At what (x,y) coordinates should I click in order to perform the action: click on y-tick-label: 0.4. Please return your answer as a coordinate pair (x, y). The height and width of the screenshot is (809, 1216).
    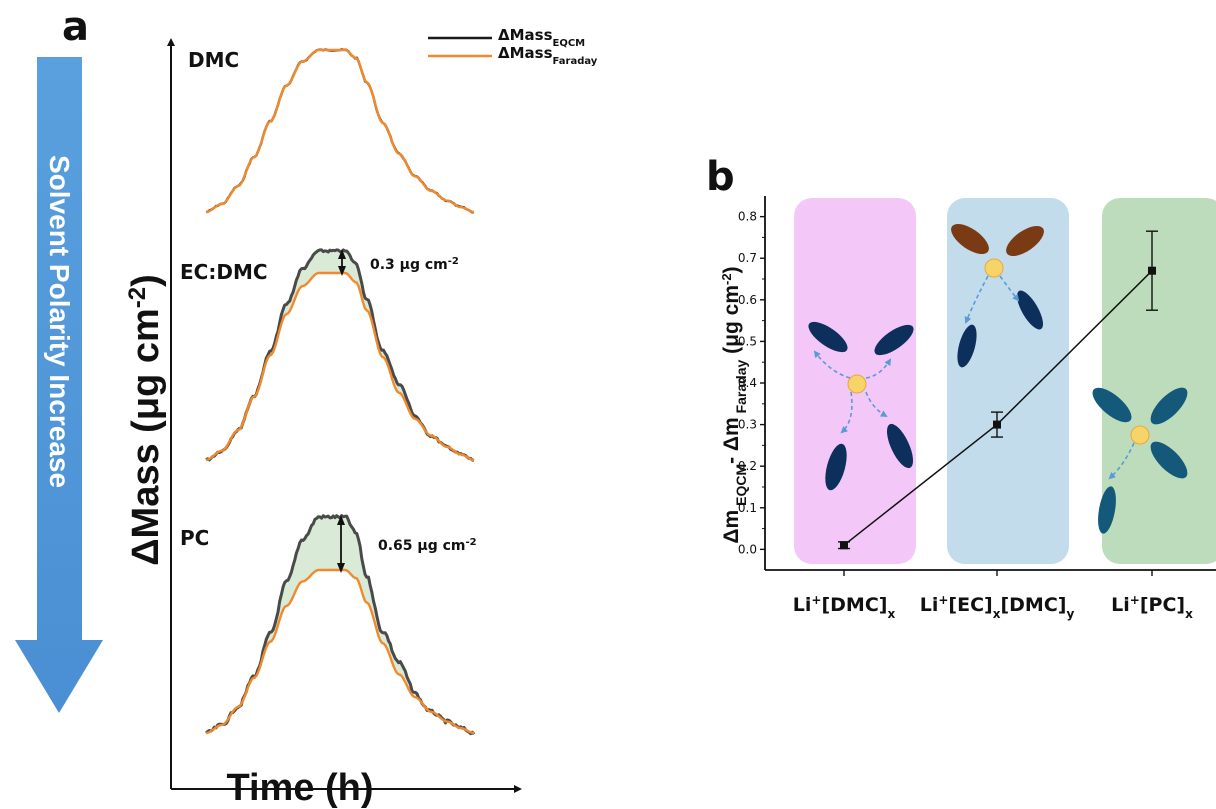
    Looking at the image, I should click on (747, 383).